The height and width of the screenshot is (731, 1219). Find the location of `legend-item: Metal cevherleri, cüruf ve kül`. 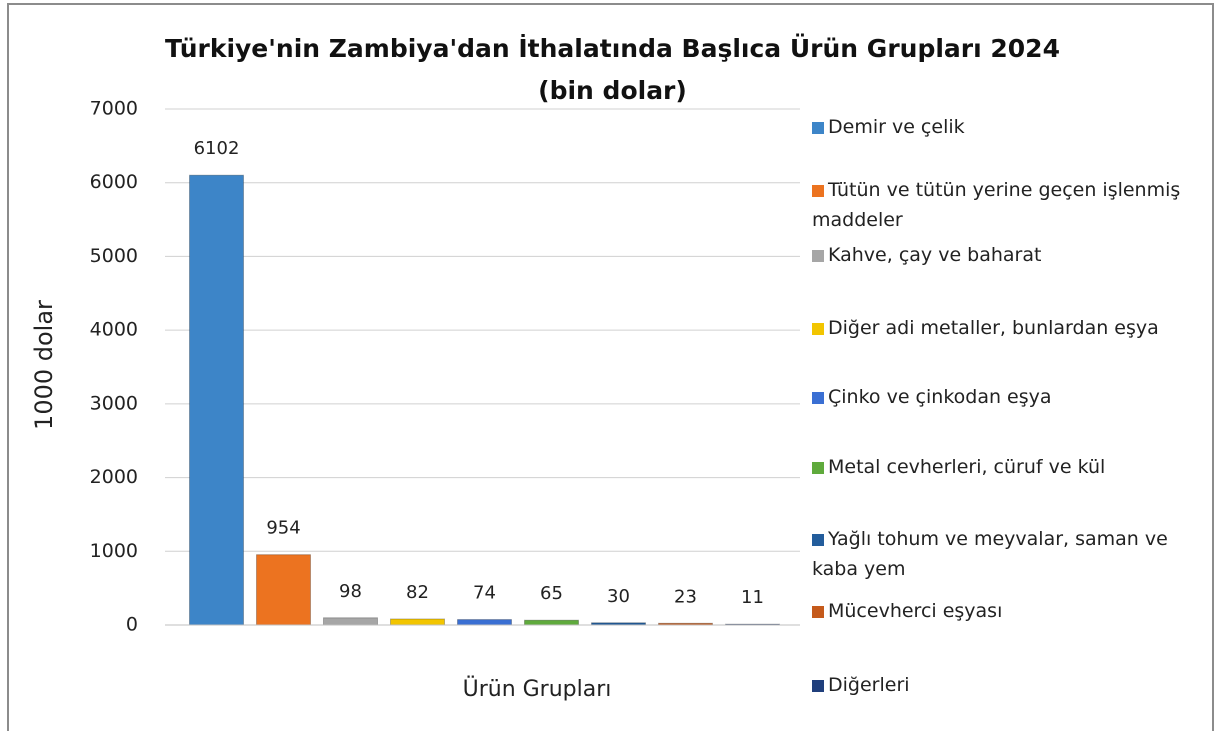

legend-item: Metal cevherleri, cüruf ve kül is located at coordinates (1007, 467).